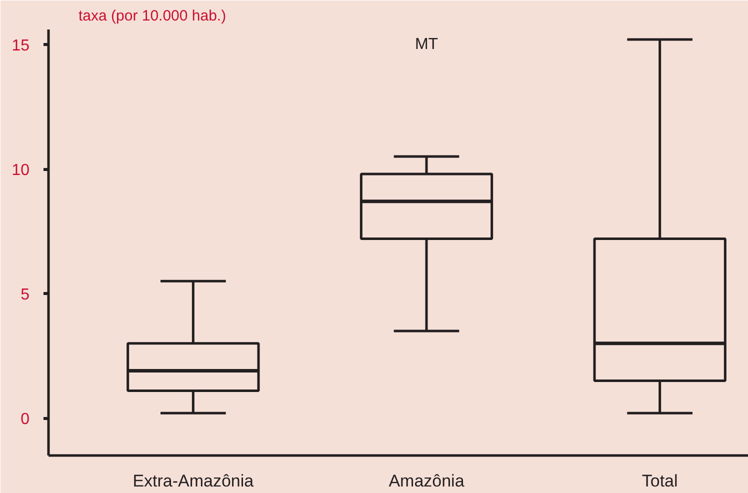 This screenshot has width=748, height=493. What do you see at coordinates (152, 16) in the screenshot?
I see `y-axis-title: taxa (por 10.000 hab.)` at bounding box center [152, 16].